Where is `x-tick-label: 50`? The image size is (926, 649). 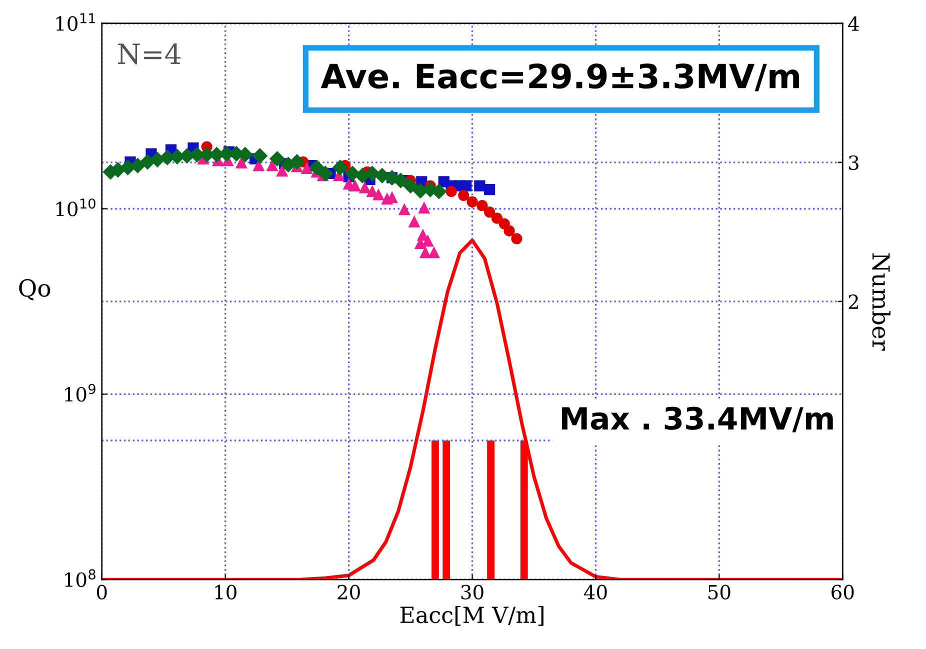 x-tick-label: 50 is located at coordinates (719, 592).